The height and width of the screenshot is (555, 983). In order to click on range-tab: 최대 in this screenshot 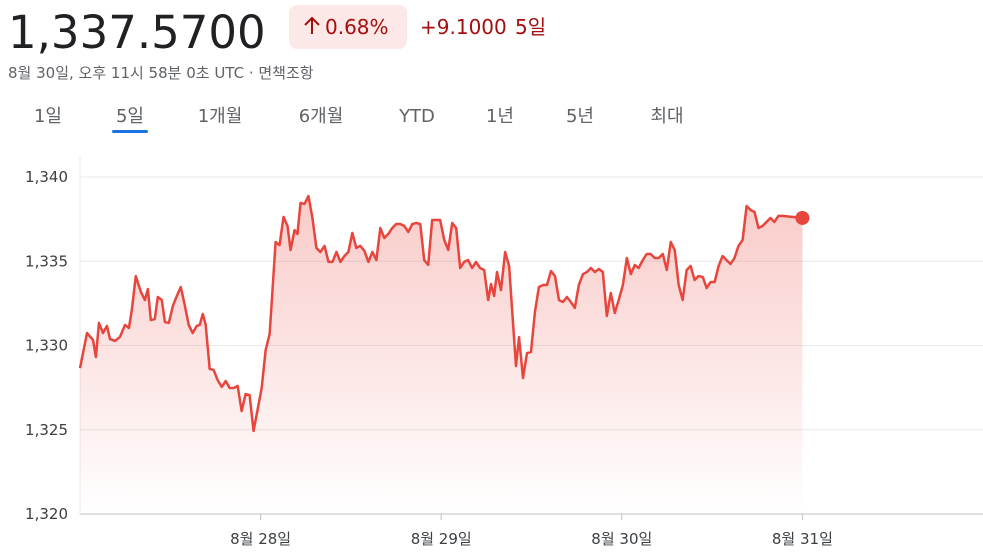, I will do `click(666, 116)`.